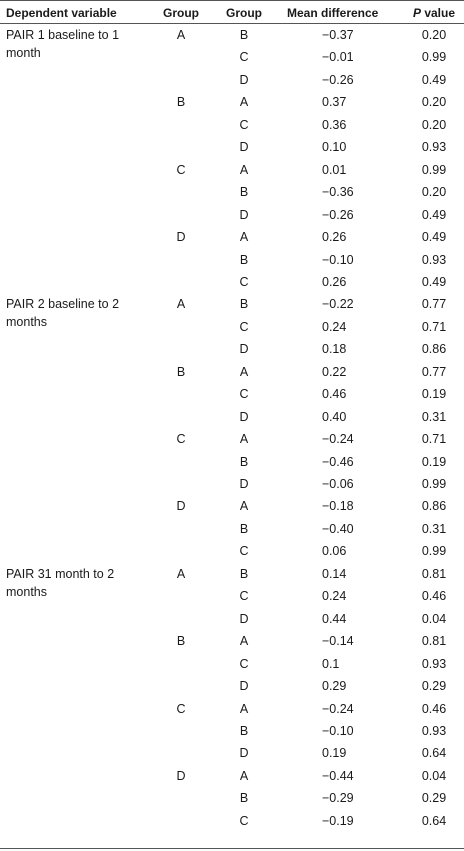  Describe the element at coordinates (338, 57) in the screenshot. I see `cell-mean-difference: −0.01` at that location.